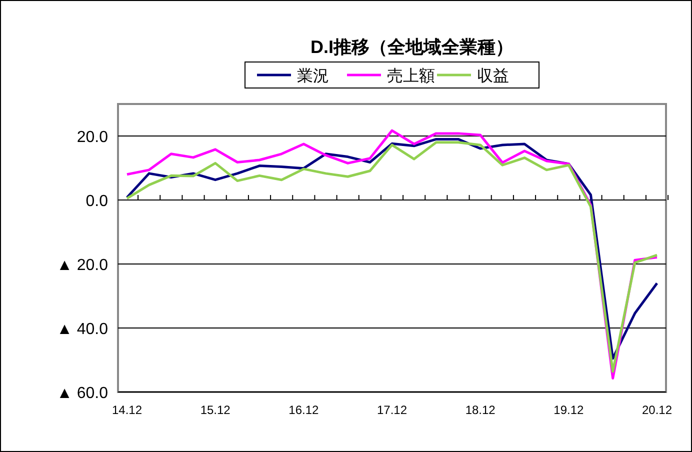  I want to click on legend-label: 業況, so click(313, 76).